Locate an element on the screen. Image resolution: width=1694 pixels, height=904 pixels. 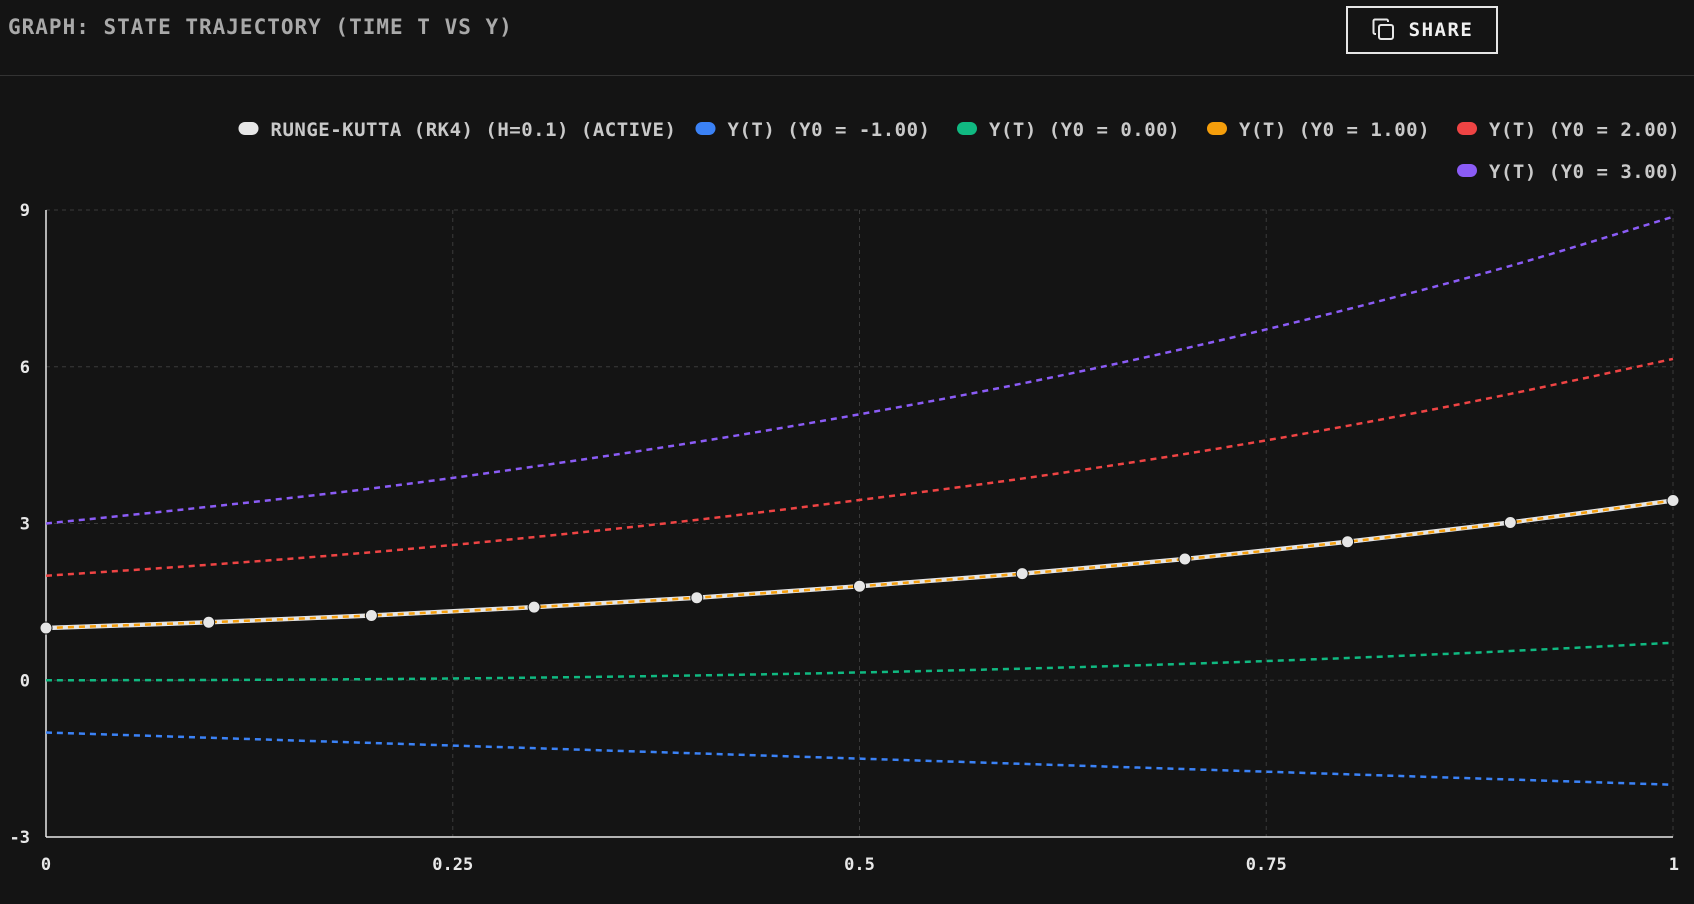
x-tick-label: 1 is located at coordinates (1674, 865).